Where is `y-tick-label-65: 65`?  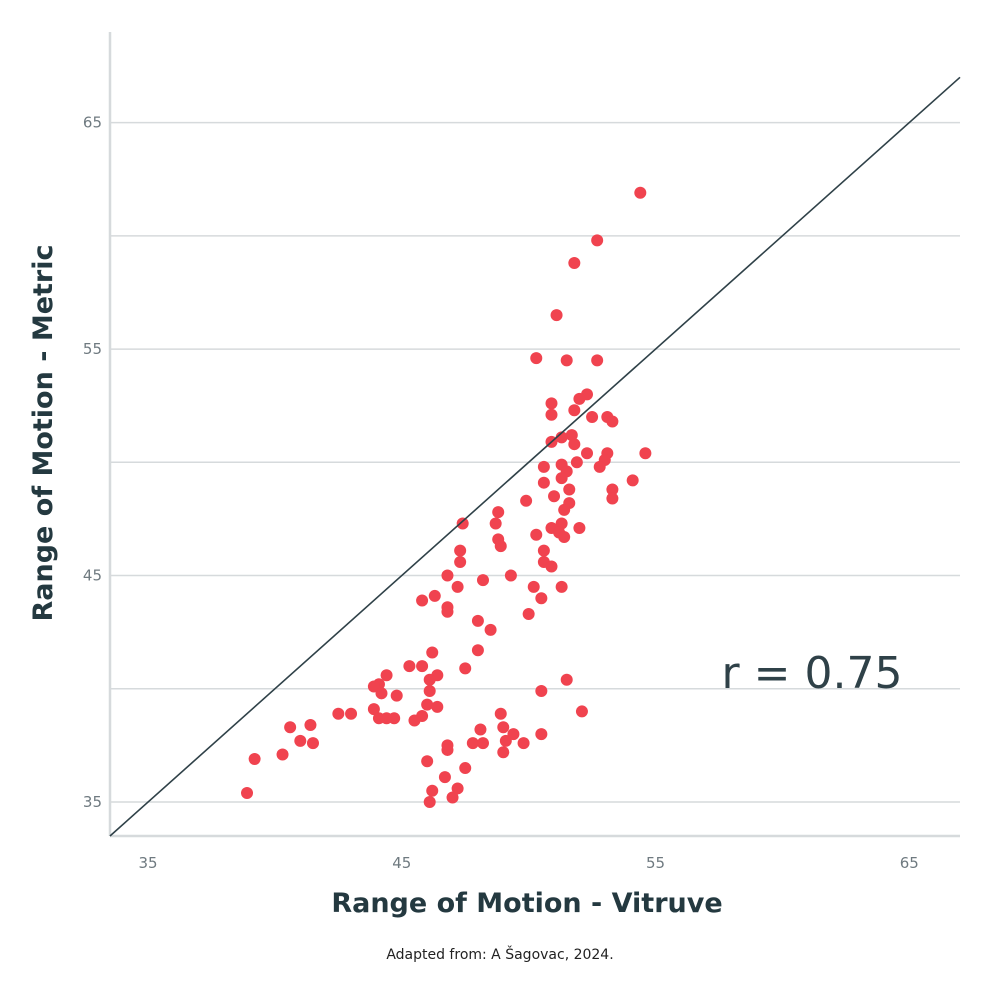 y-tick-label-65: 65 is located at coordinates (92, 123).